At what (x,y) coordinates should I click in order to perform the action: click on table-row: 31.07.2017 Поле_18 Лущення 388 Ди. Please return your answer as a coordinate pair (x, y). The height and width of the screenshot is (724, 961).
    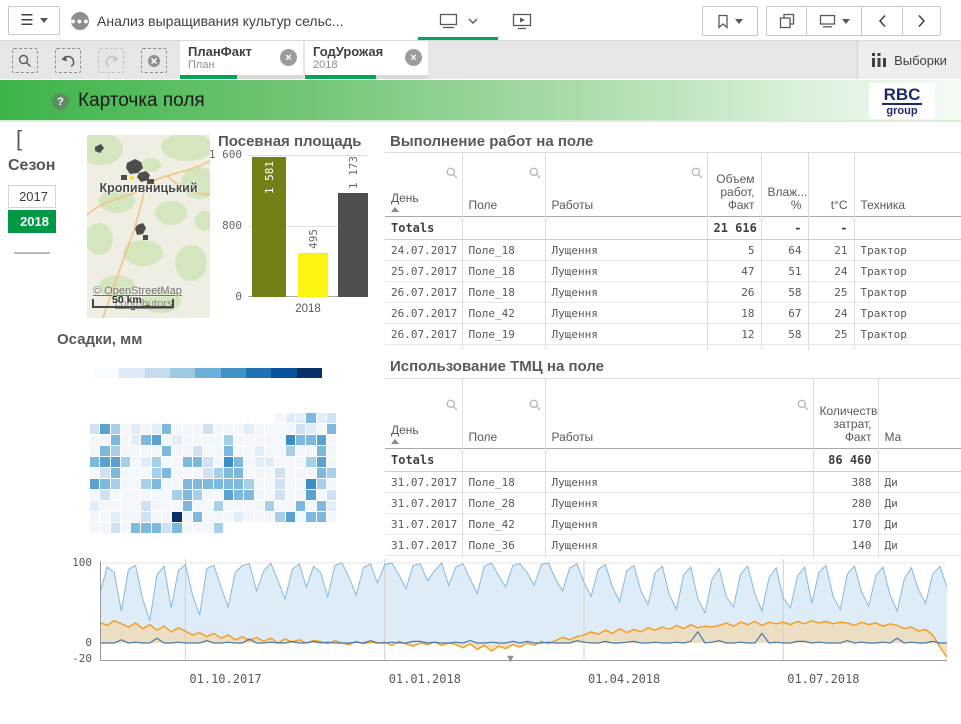
    Looking at the image, I should click on (673, 482).